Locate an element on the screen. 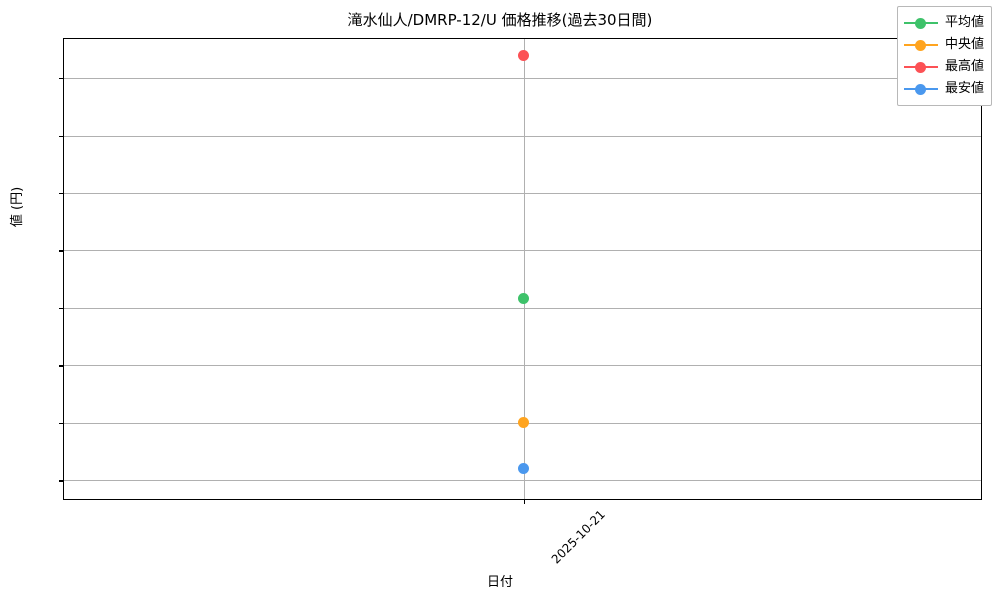 This screenshot has height=600, width=1000. legend-item: 中央値 is located at coordinates (943, 45).